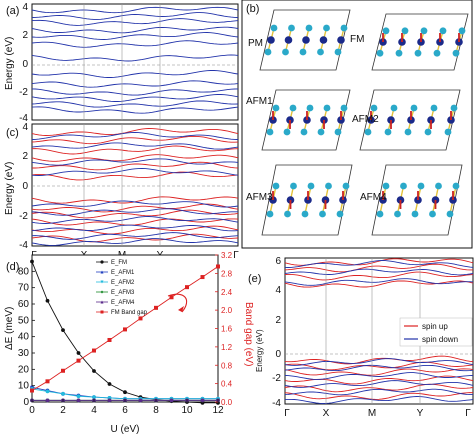 The width and height of the screenshot is (474, 437). What do you see at coordinates (440, 339) in the screenshot?
I see `legend-spin-down: spin down` at bounding box center [440, 339].